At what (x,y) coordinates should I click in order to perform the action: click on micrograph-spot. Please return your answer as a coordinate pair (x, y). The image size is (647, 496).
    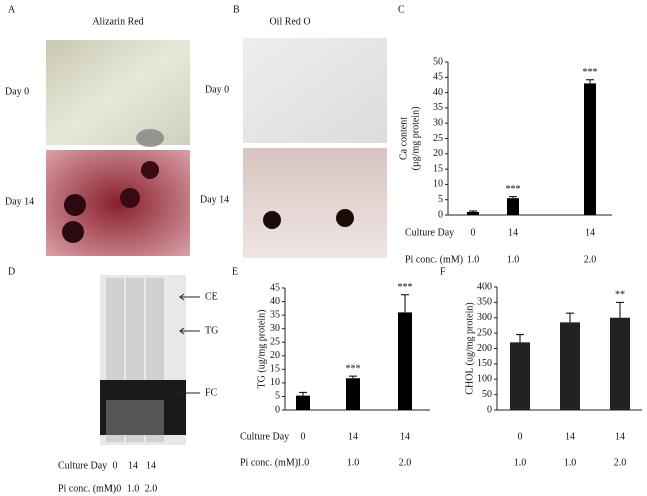
    Looking at the image, I should click on (150, 138).